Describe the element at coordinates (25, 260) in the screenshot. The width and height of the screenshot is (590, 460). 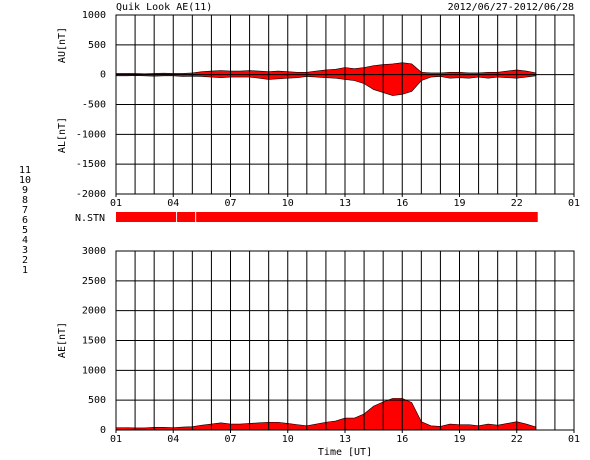
I see `station-scale-label: 2` at that location.